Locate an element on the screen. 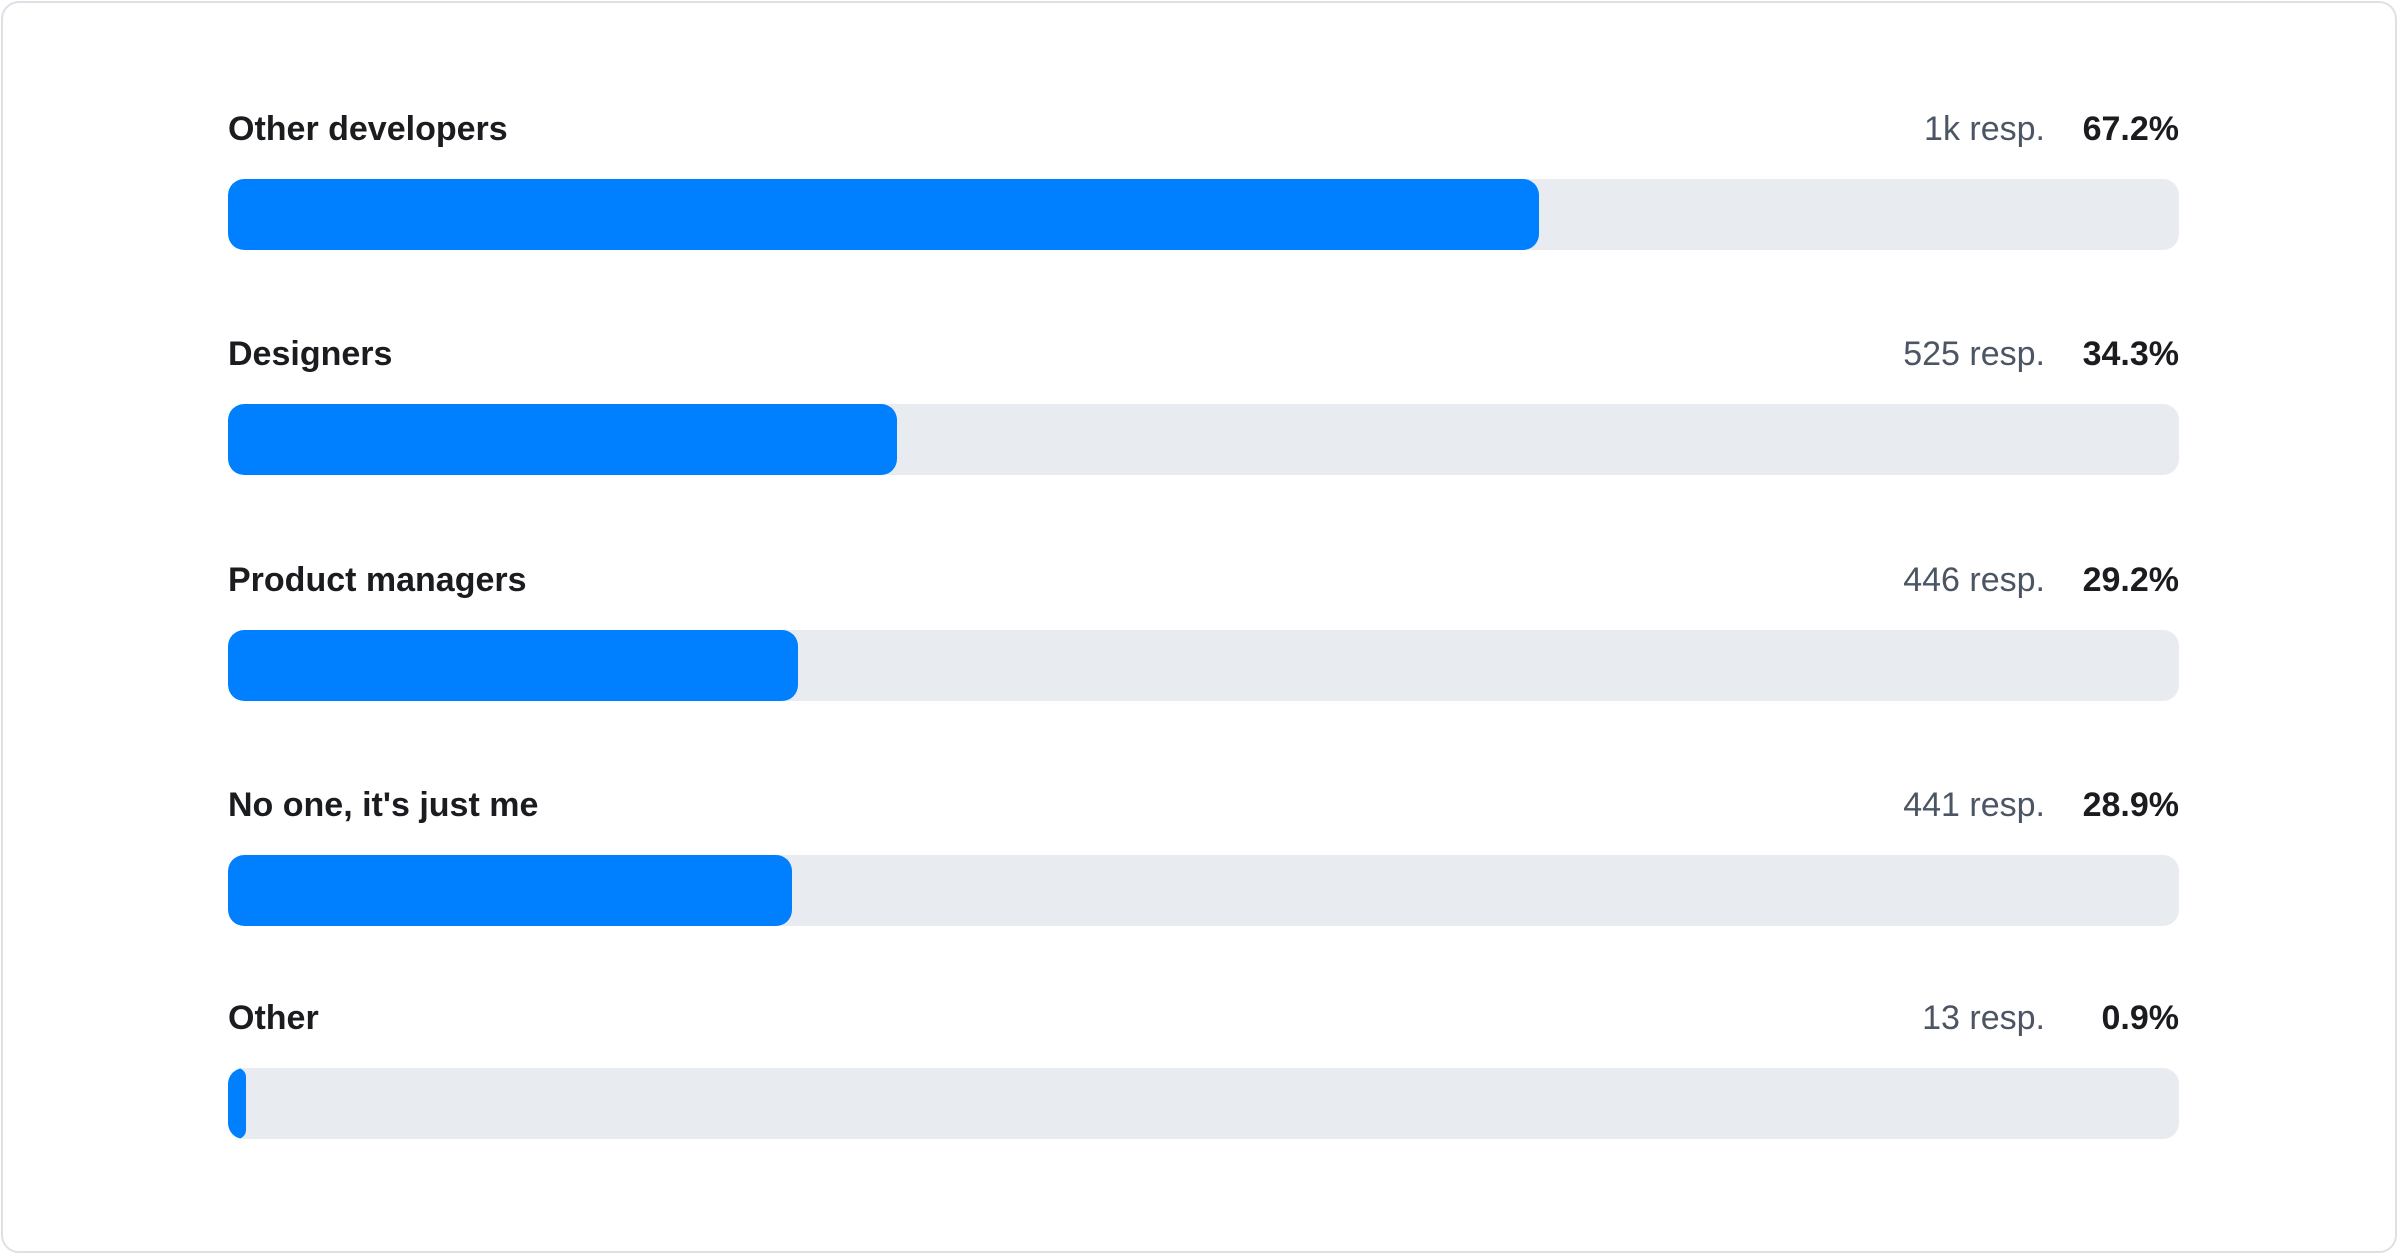  category-label: No one, it's just me is located at coordinates (383, 805).